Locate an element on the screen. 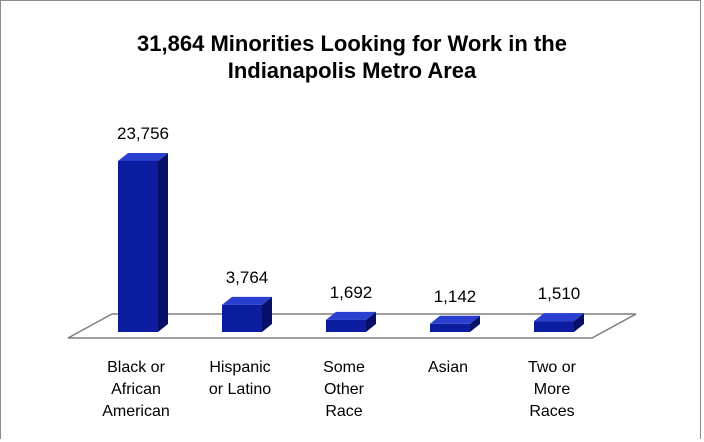 The image size is (704, 442). category-label: Some Other Race is located at coordinates (344, 389).